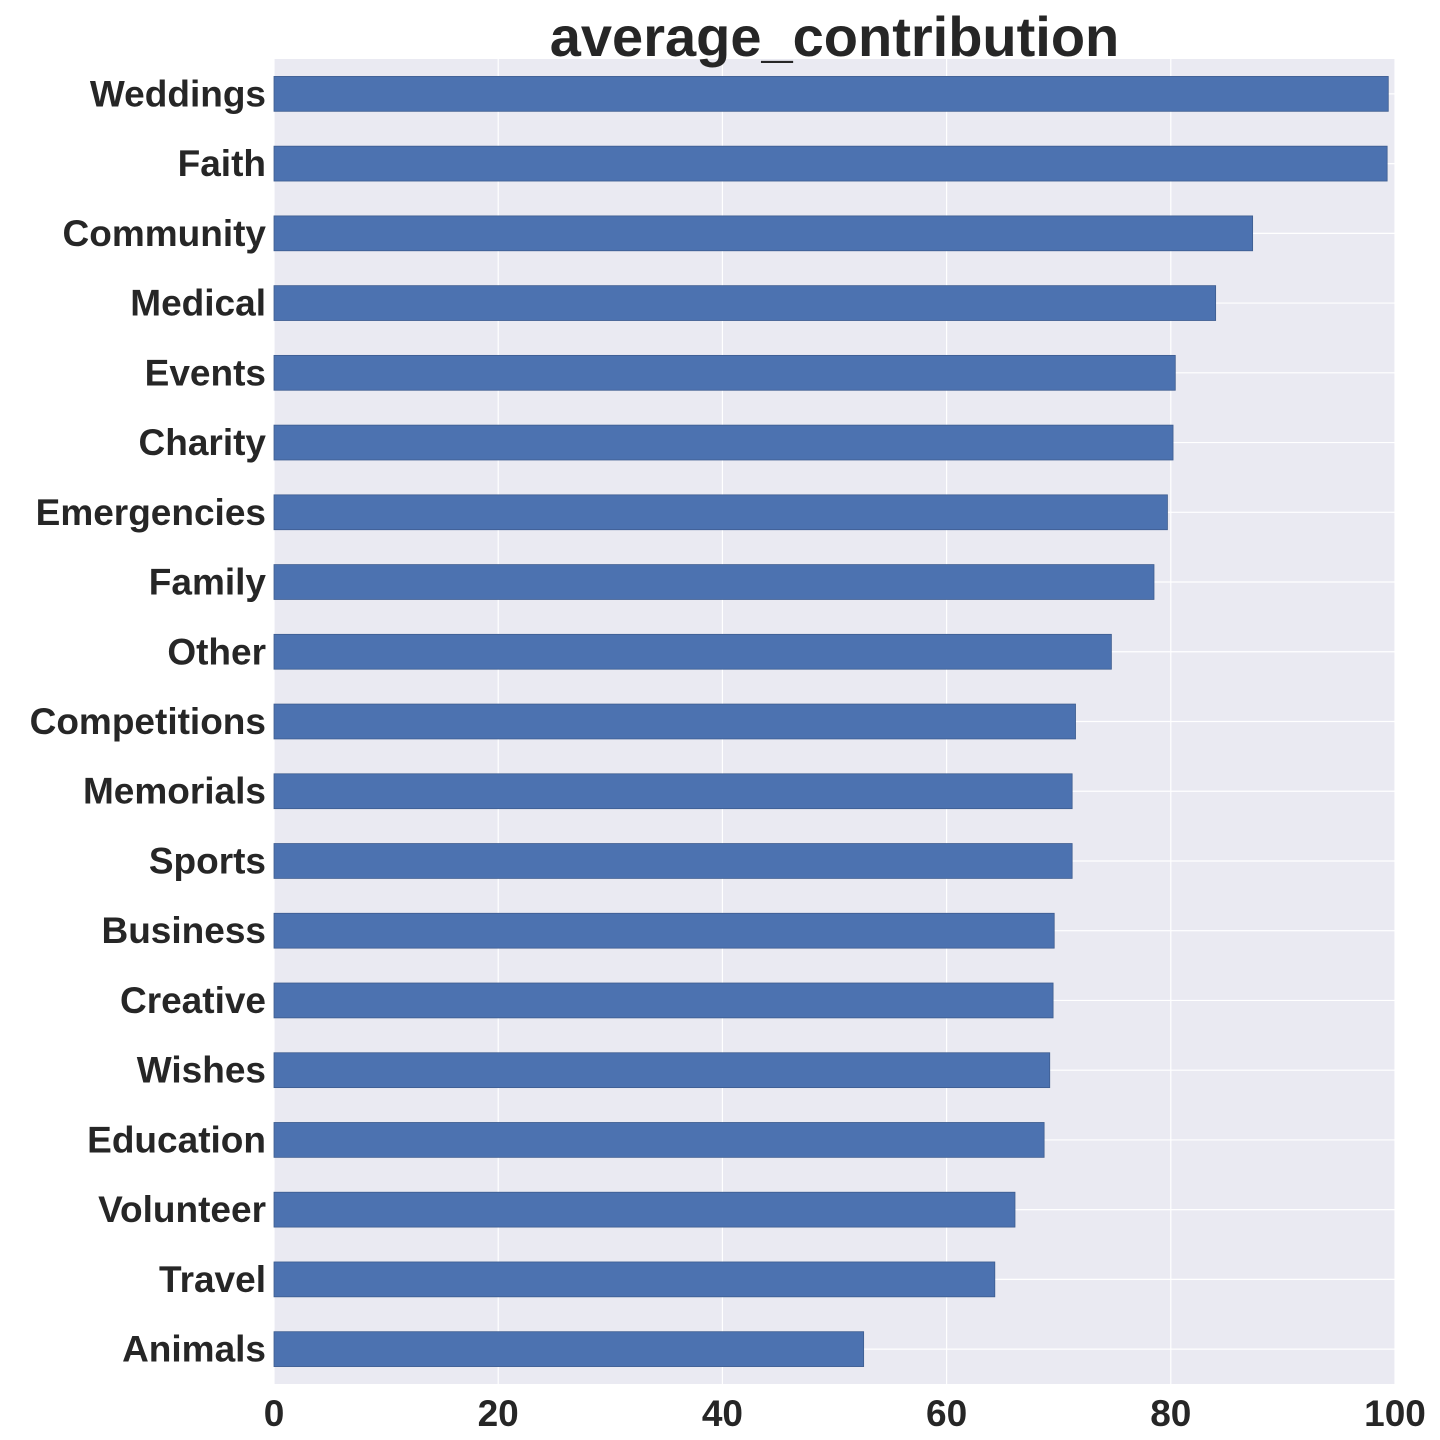  What do you see at coordinates (569, 1349) in the screenshot?
I see `bar-animals` at bounding box center [569, 1349].